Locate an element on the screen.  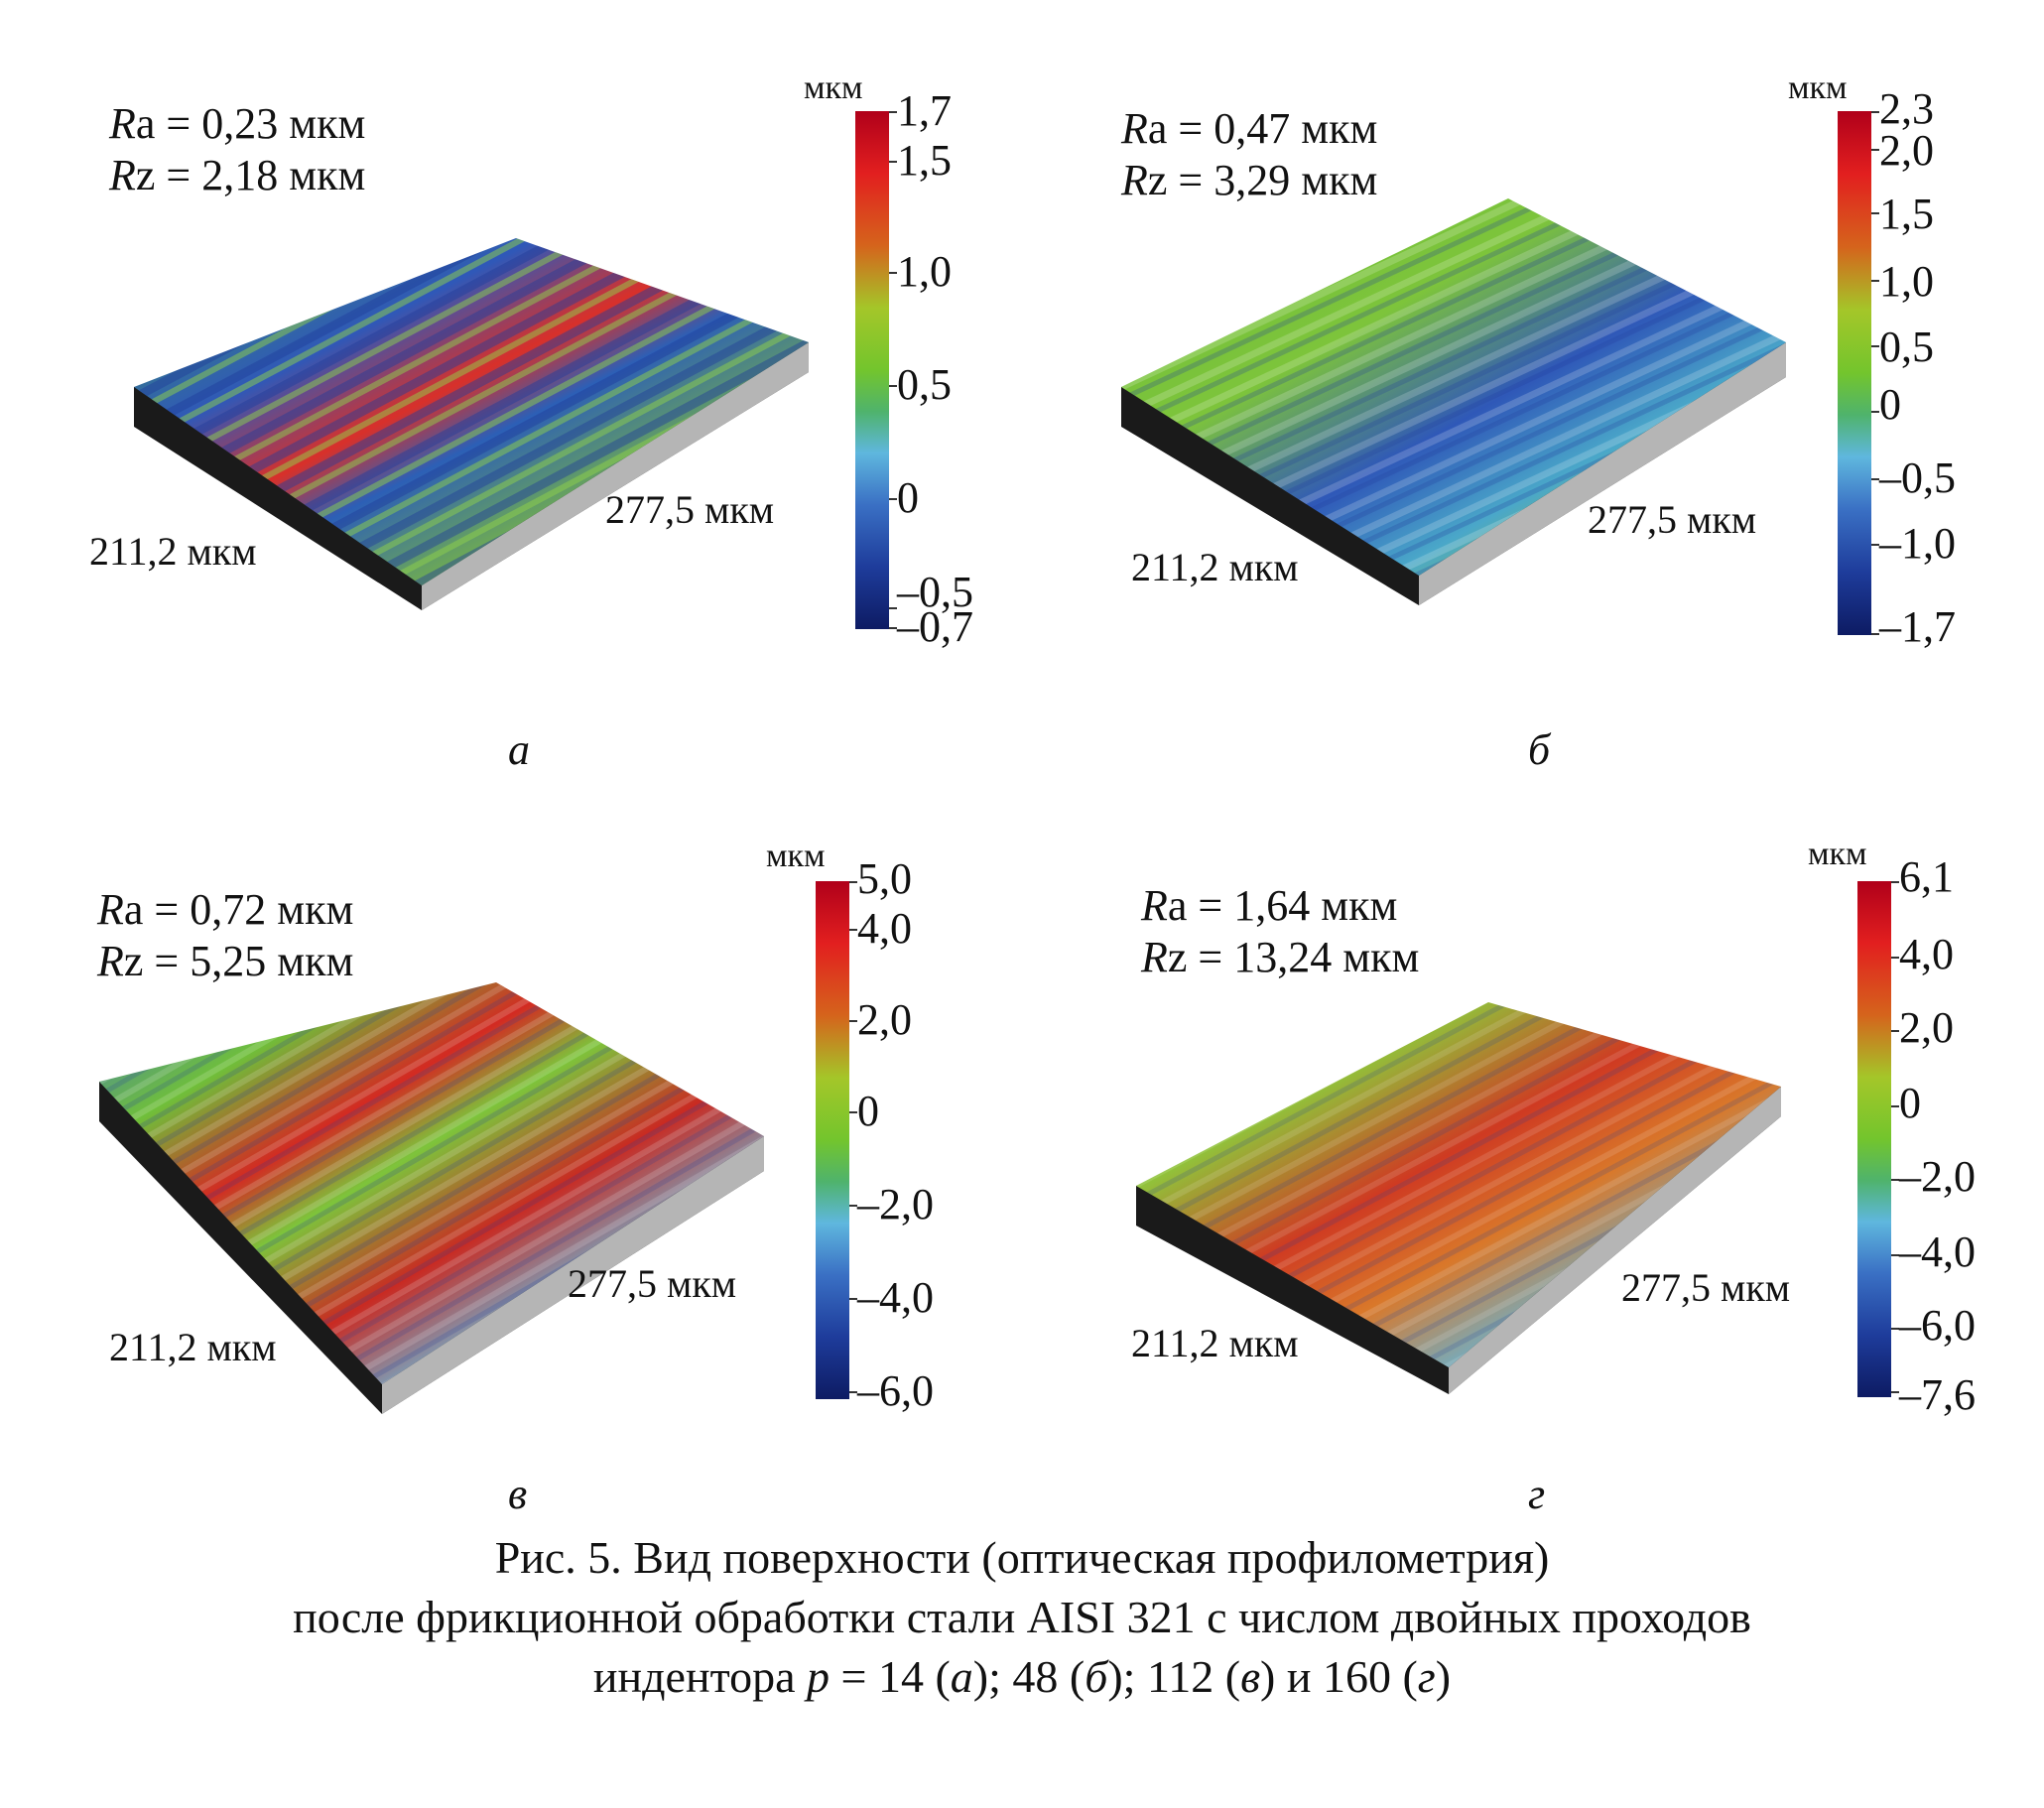
roughness-ra-d: Ra = 1,64 мкм is located at coordinates (1269, 905).